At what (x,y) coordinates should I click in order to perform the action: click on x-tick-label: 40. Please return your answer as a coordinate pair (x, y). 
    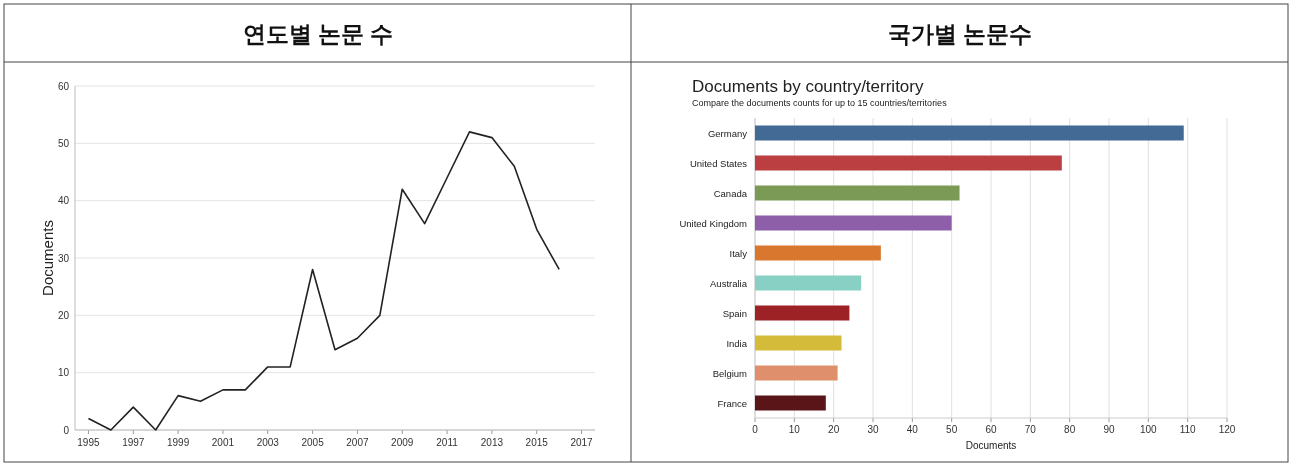
    Looking at the image, I should click on (912, 429).